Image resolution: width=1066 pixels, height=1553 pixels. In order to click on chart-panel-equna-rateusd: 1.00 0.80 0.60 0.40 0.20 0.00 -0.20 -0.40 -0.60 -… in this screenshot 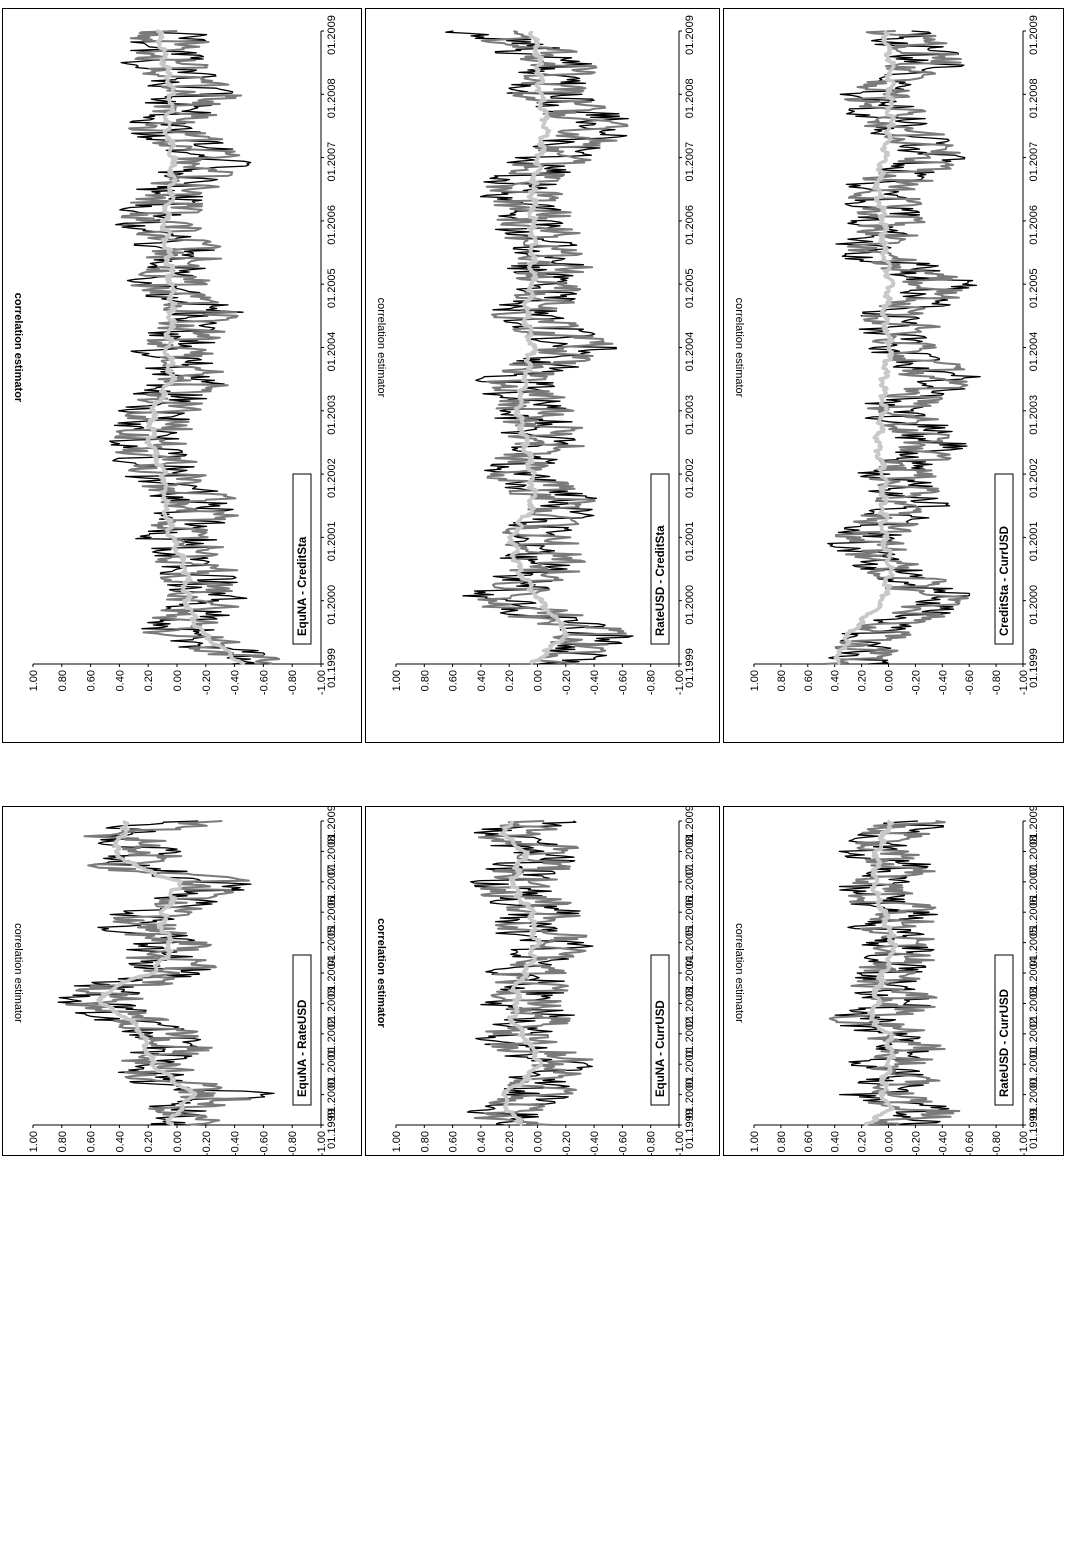, I will do `click(182, 981)`.